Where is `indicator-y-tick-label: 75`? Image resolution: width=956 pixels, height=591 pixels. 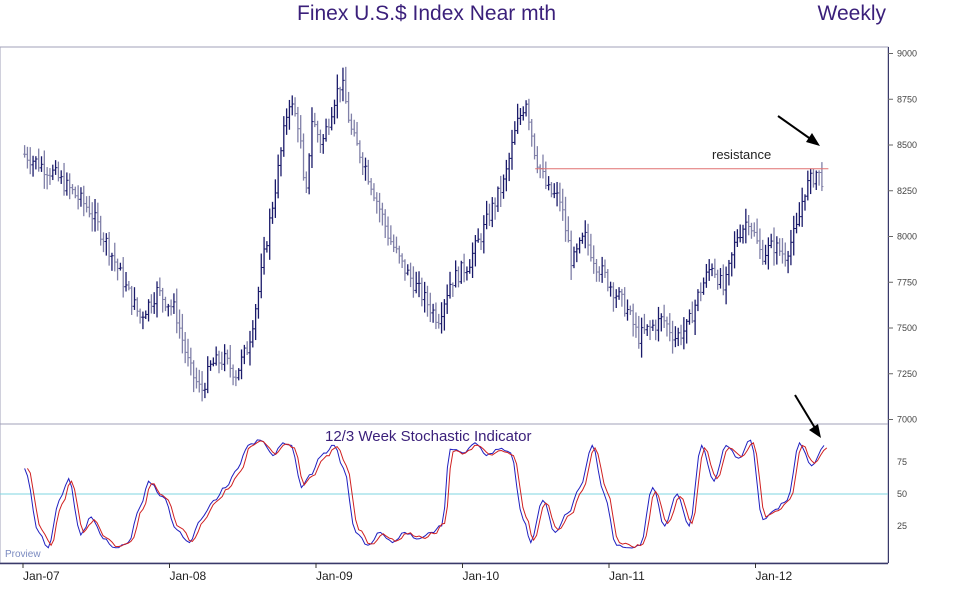 indicator-y-tick-label: 75 is located at coordinates (902, 462).